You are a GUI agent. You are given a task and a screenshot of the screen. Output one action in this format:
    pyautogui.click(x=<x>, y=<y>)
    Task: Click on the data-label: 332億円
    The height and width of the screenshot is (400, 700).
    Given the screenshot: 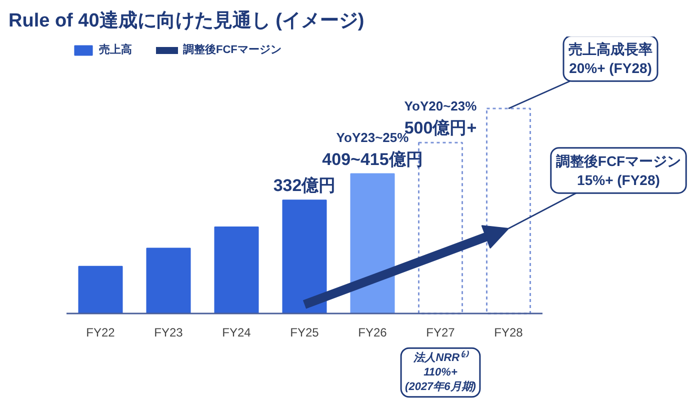 What is the action you would take?
    pyautogui.click(x=304, y=186)
    